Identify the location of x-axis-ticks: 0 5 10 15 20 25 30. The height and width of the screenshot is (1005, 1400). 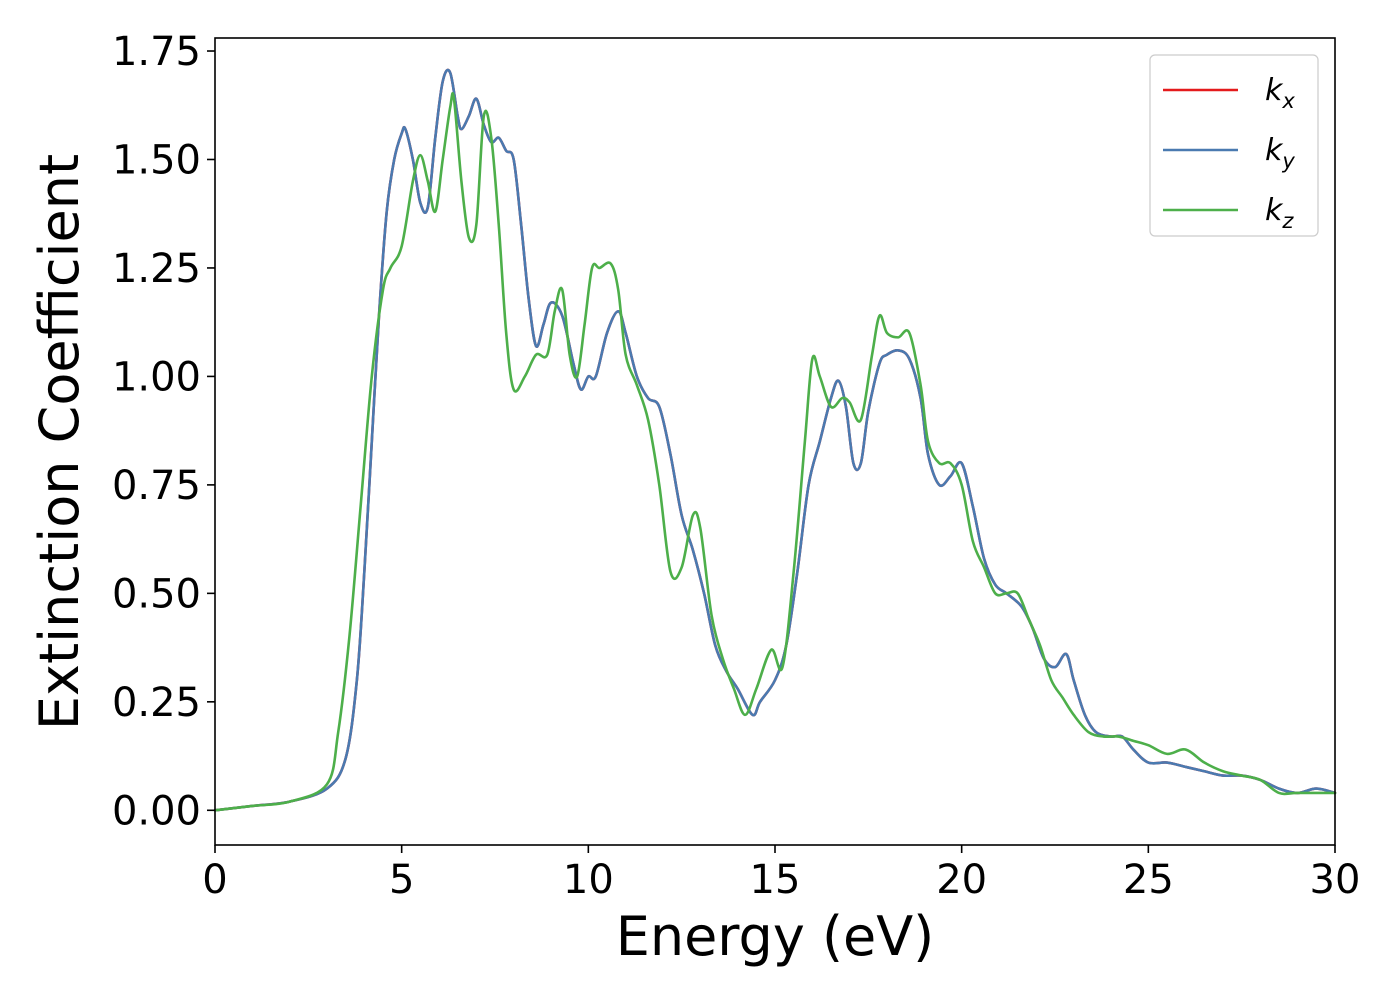
(781, 874).